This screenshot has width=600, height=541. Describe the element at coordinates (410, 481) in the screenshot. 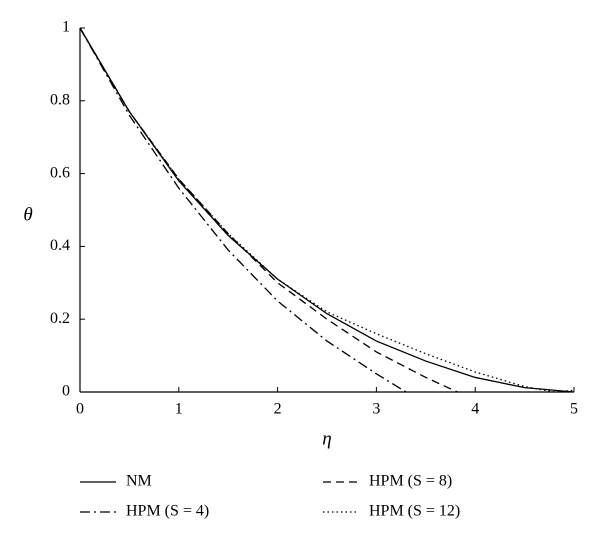

I see `legend-label: HPM (S = 8)` at that location.